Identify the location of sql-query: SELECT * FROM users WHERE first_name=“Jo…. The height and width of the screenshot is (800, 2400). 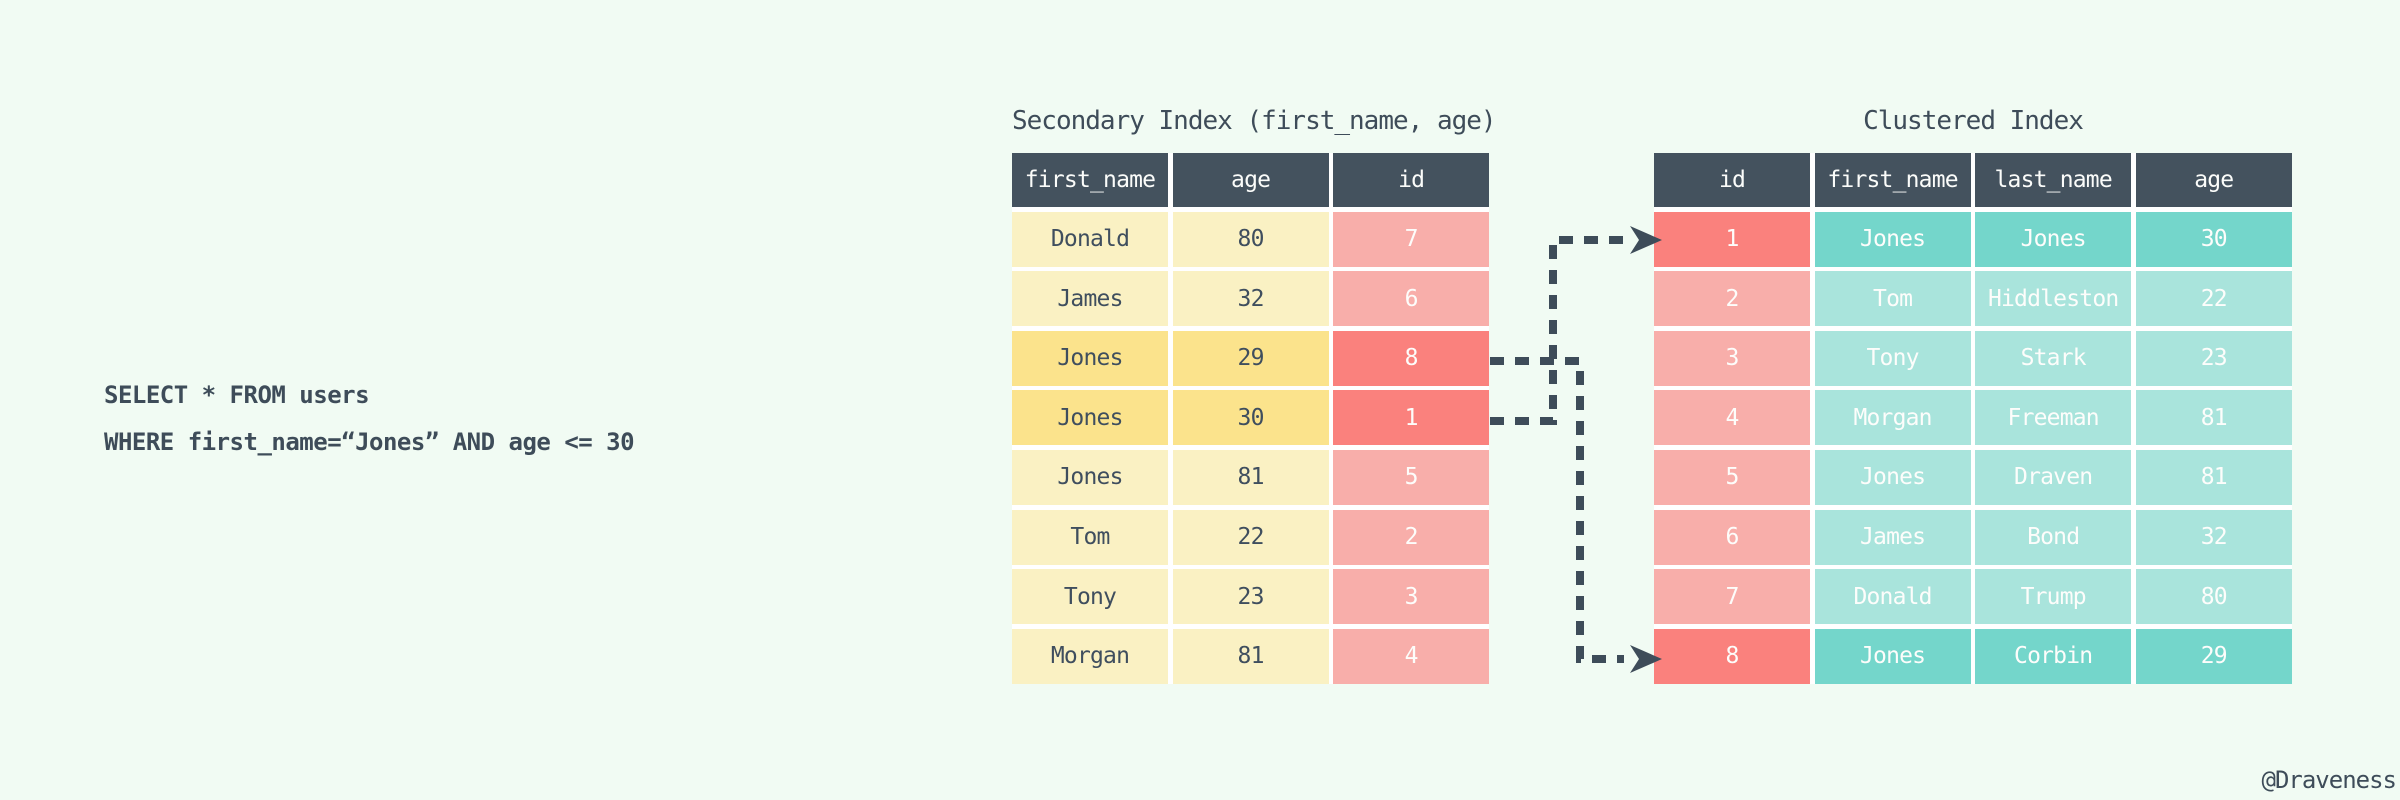
(369, 419).